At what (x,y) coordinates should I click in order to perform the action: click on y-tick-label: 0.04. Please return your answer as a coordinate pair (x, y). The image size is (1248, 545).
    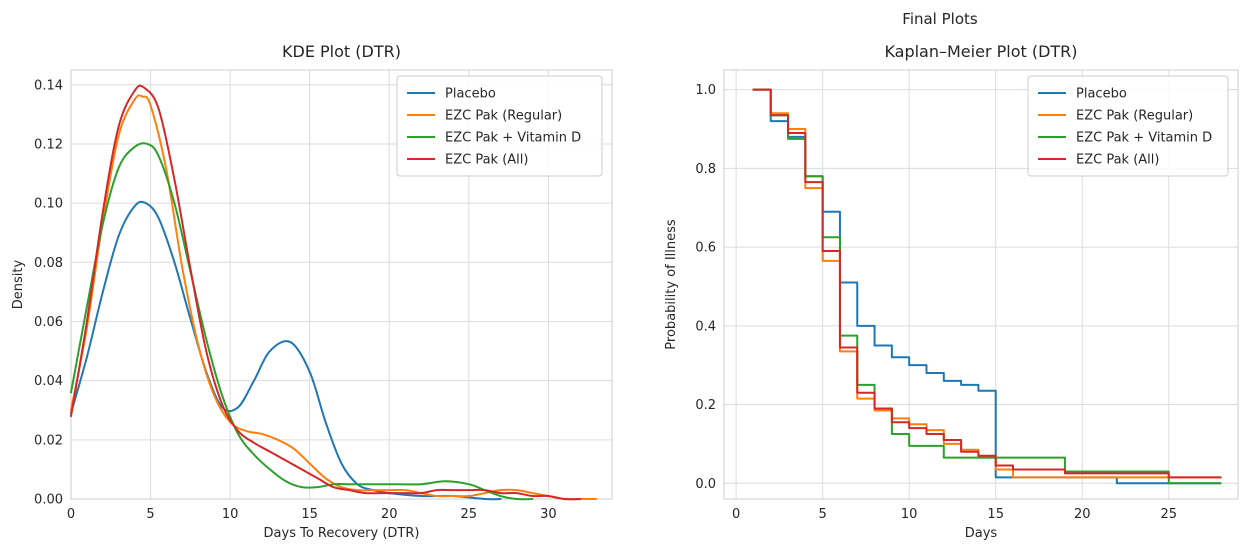
    Looking at the image, I should click on (48, 381).